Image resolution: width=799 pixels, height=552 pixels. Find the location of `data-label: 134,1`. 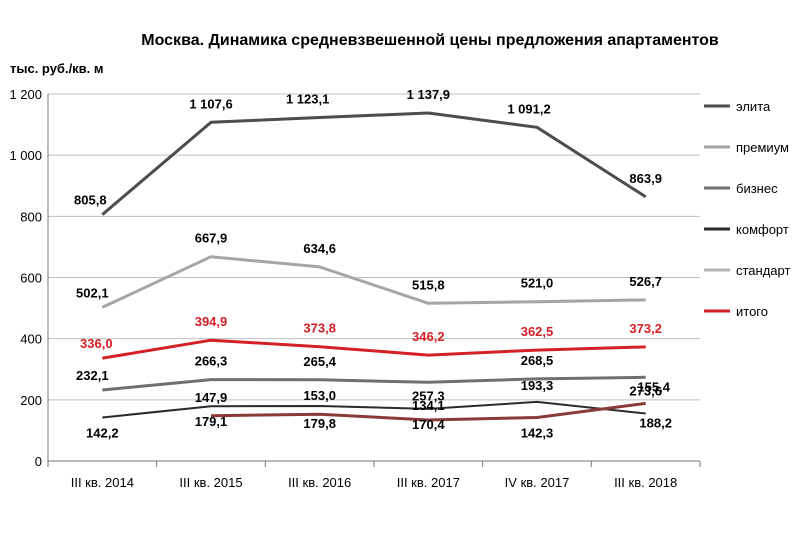

data-label: 134,1 is located at coordinates (428, 405).